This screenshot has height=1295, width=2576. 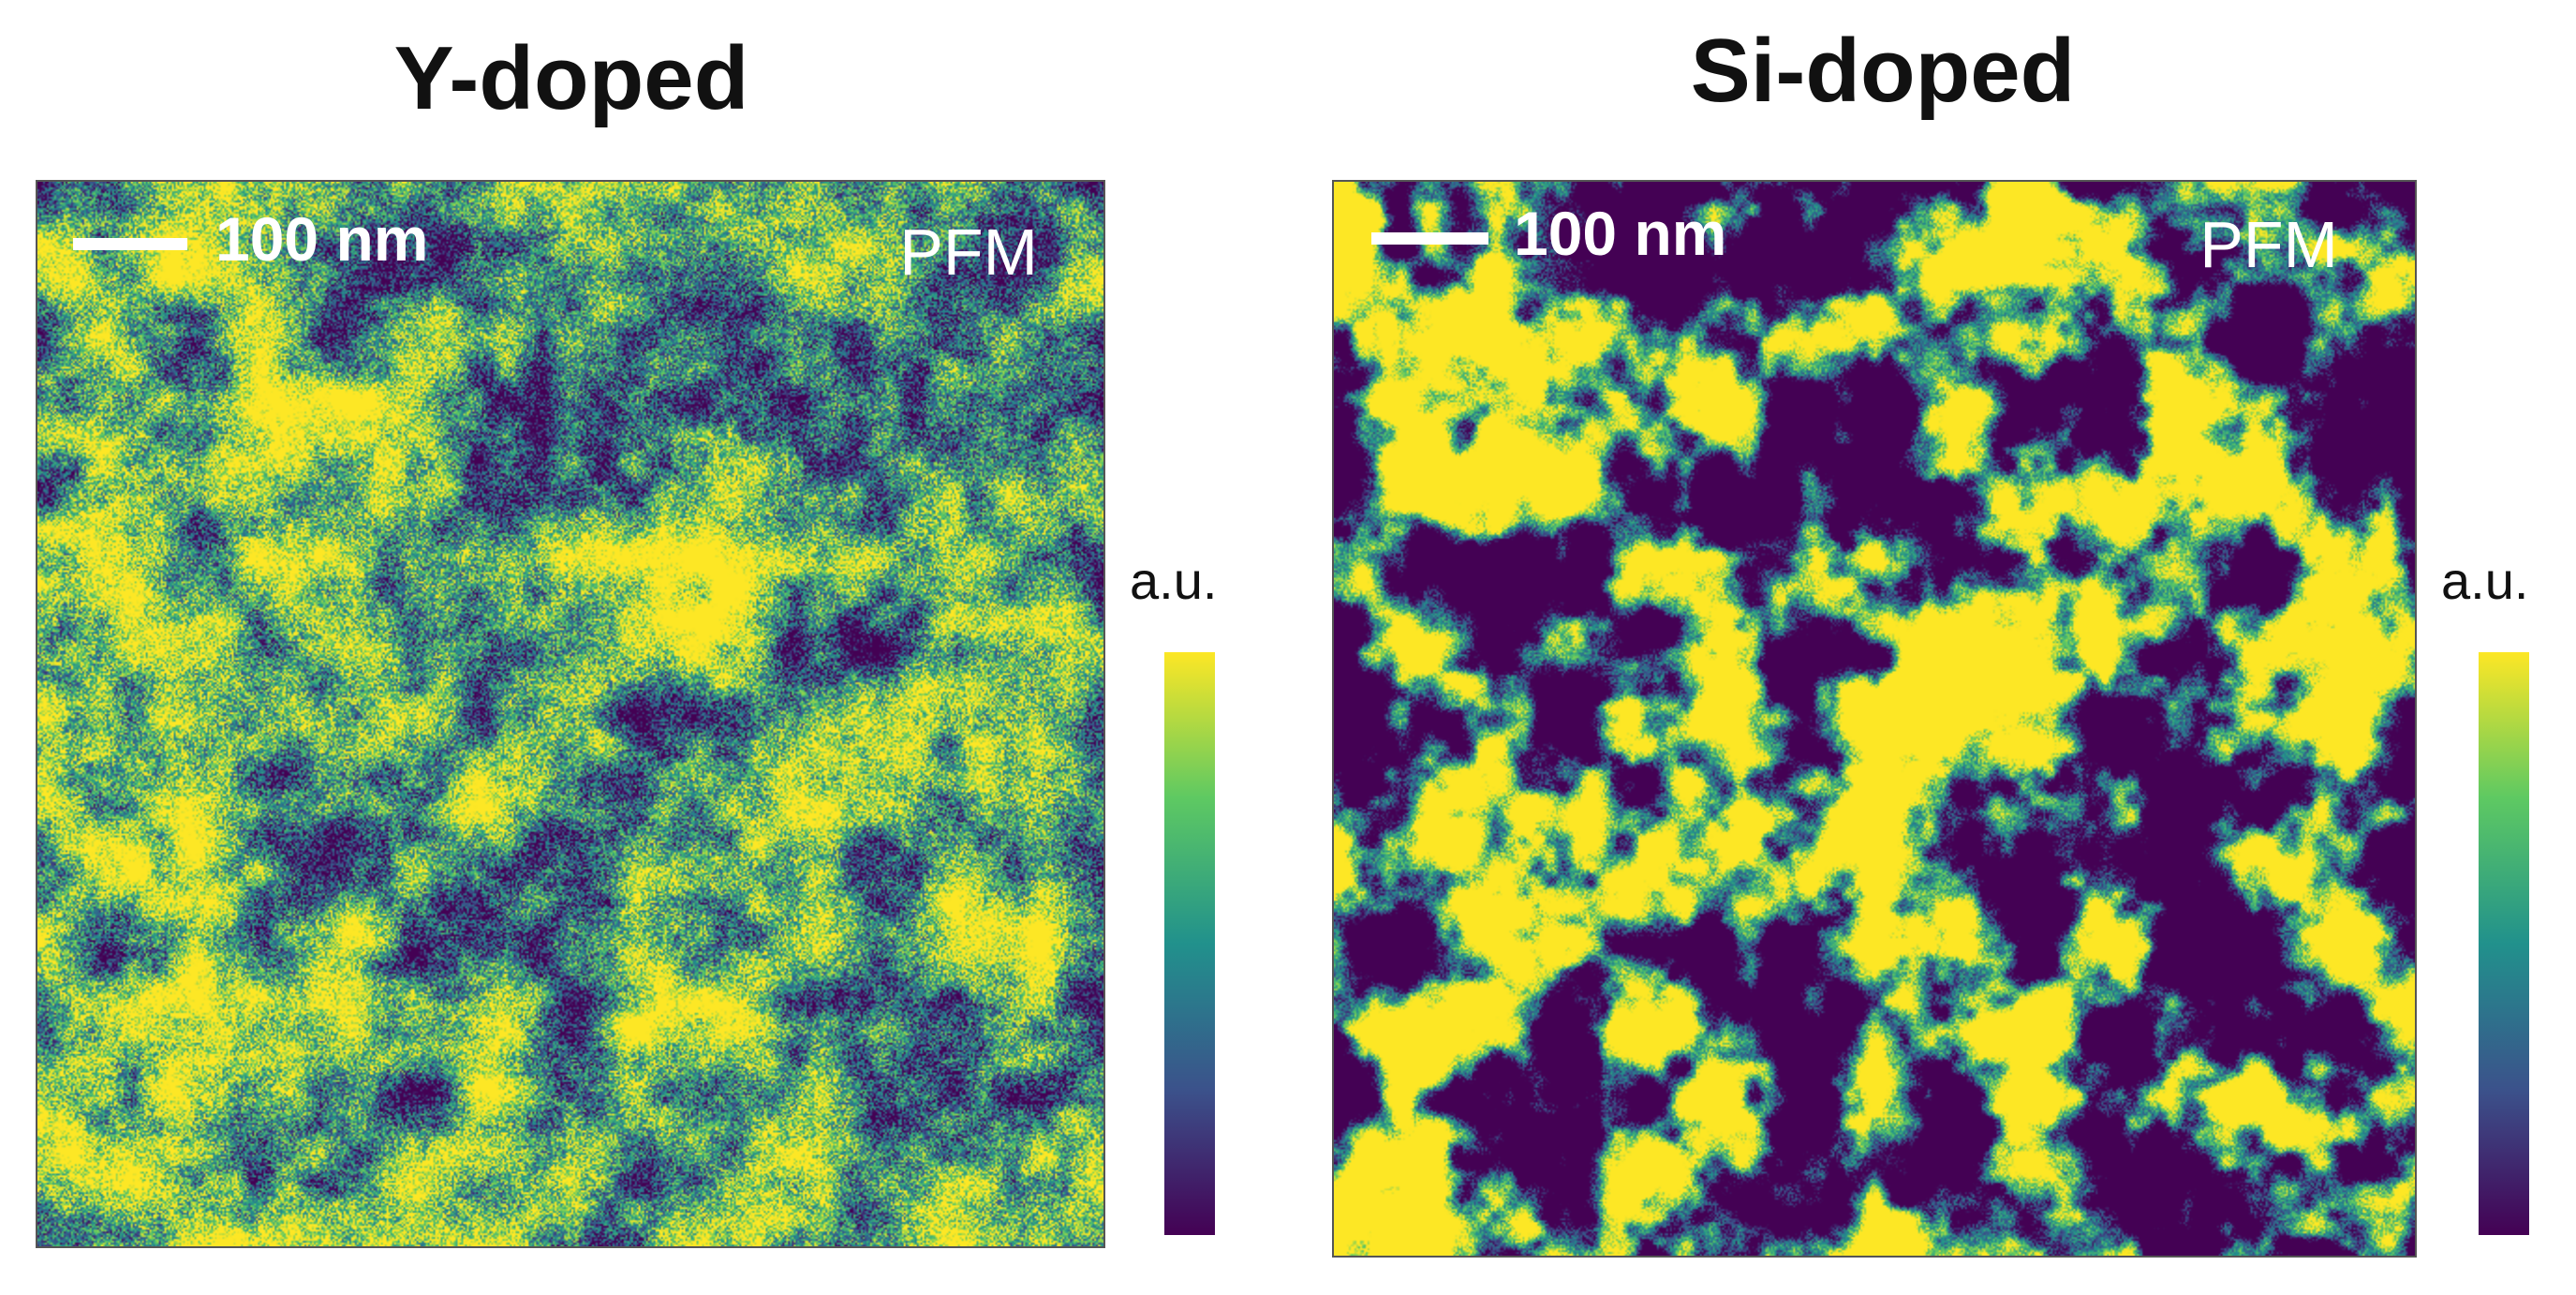 I want to click on panel-title-si-doped: Si-doped, so click(x=1883, y=71).